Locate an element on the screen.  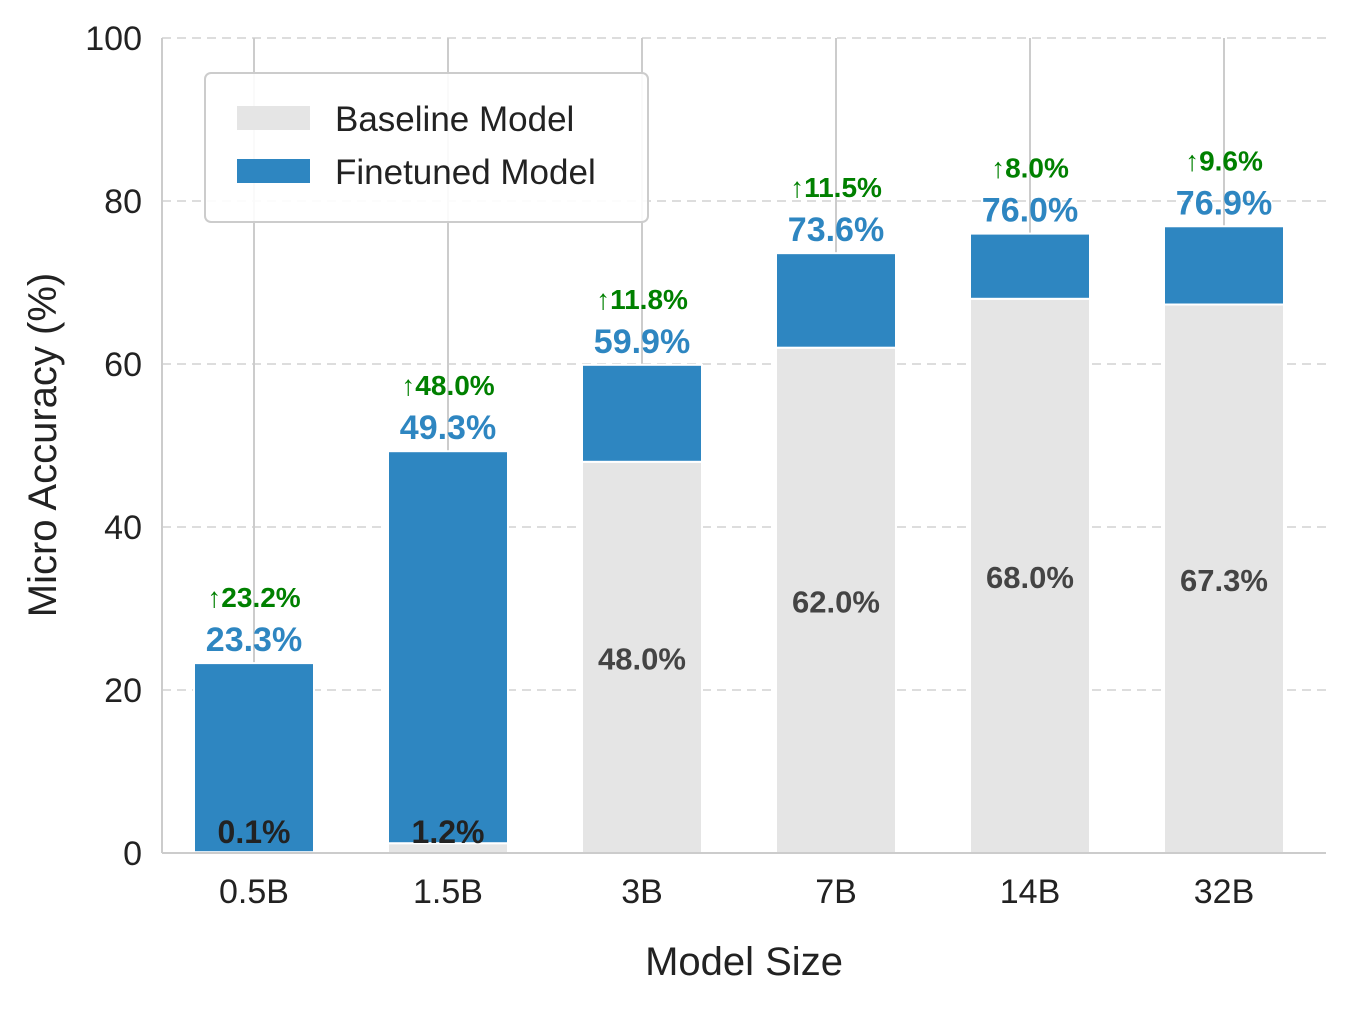
baseline-value-label: 68.0% is located at coordinates (1030, 577).